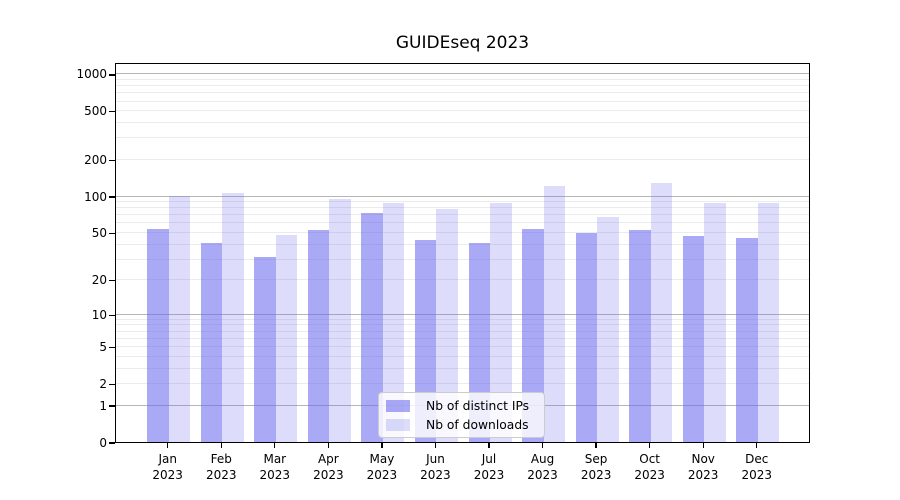 This screenshot has height=500, width=900. Describe the element at coordinates (99, 314) in the screenshot. I see `y-axis-tick-label-10: 10` at that location.